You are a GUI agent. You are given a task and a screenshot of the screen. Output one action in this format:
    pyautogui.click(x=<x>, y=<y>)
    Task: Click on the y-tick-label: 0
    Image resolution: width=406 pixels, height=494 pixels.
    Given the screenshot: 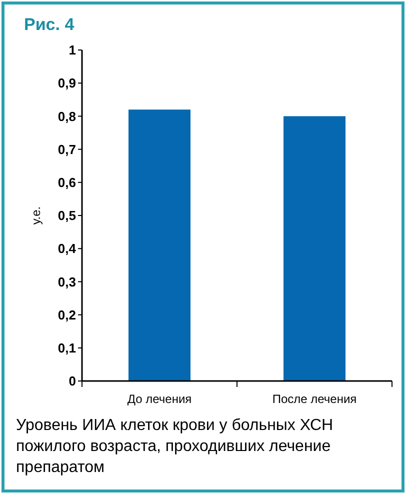 What is the action you would take?
    pyautogui.click(x=72, y=381)
    